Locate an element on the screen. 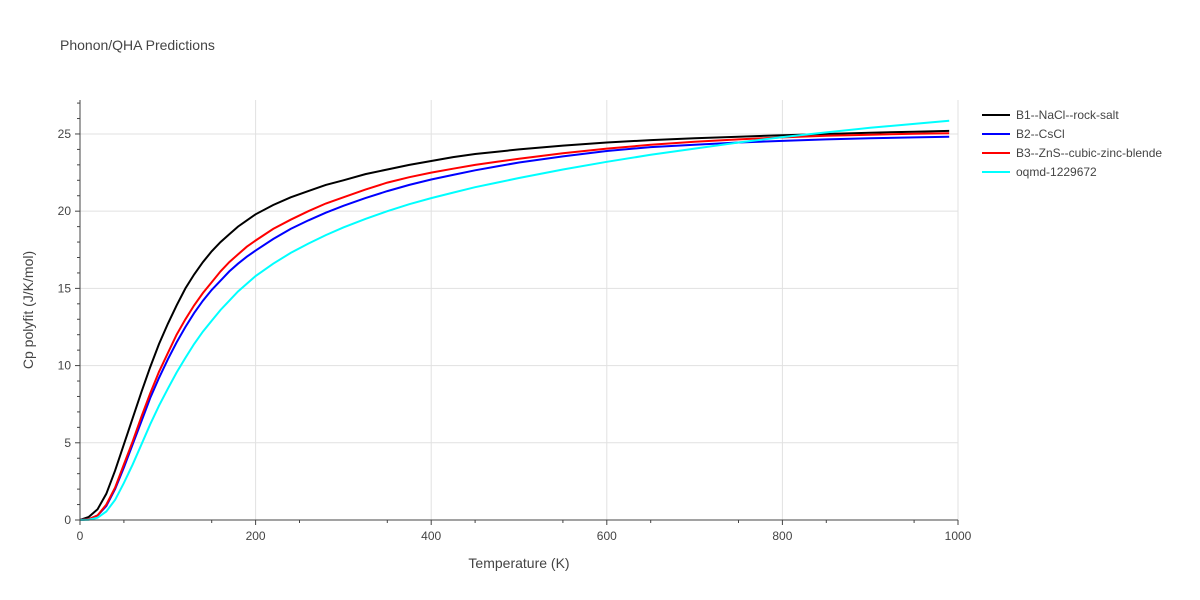 Image resolution: width=1200 pixels, height=600 pixels. chart-title: Phonon/QHA Predictions is located at coordinates (137, 45).